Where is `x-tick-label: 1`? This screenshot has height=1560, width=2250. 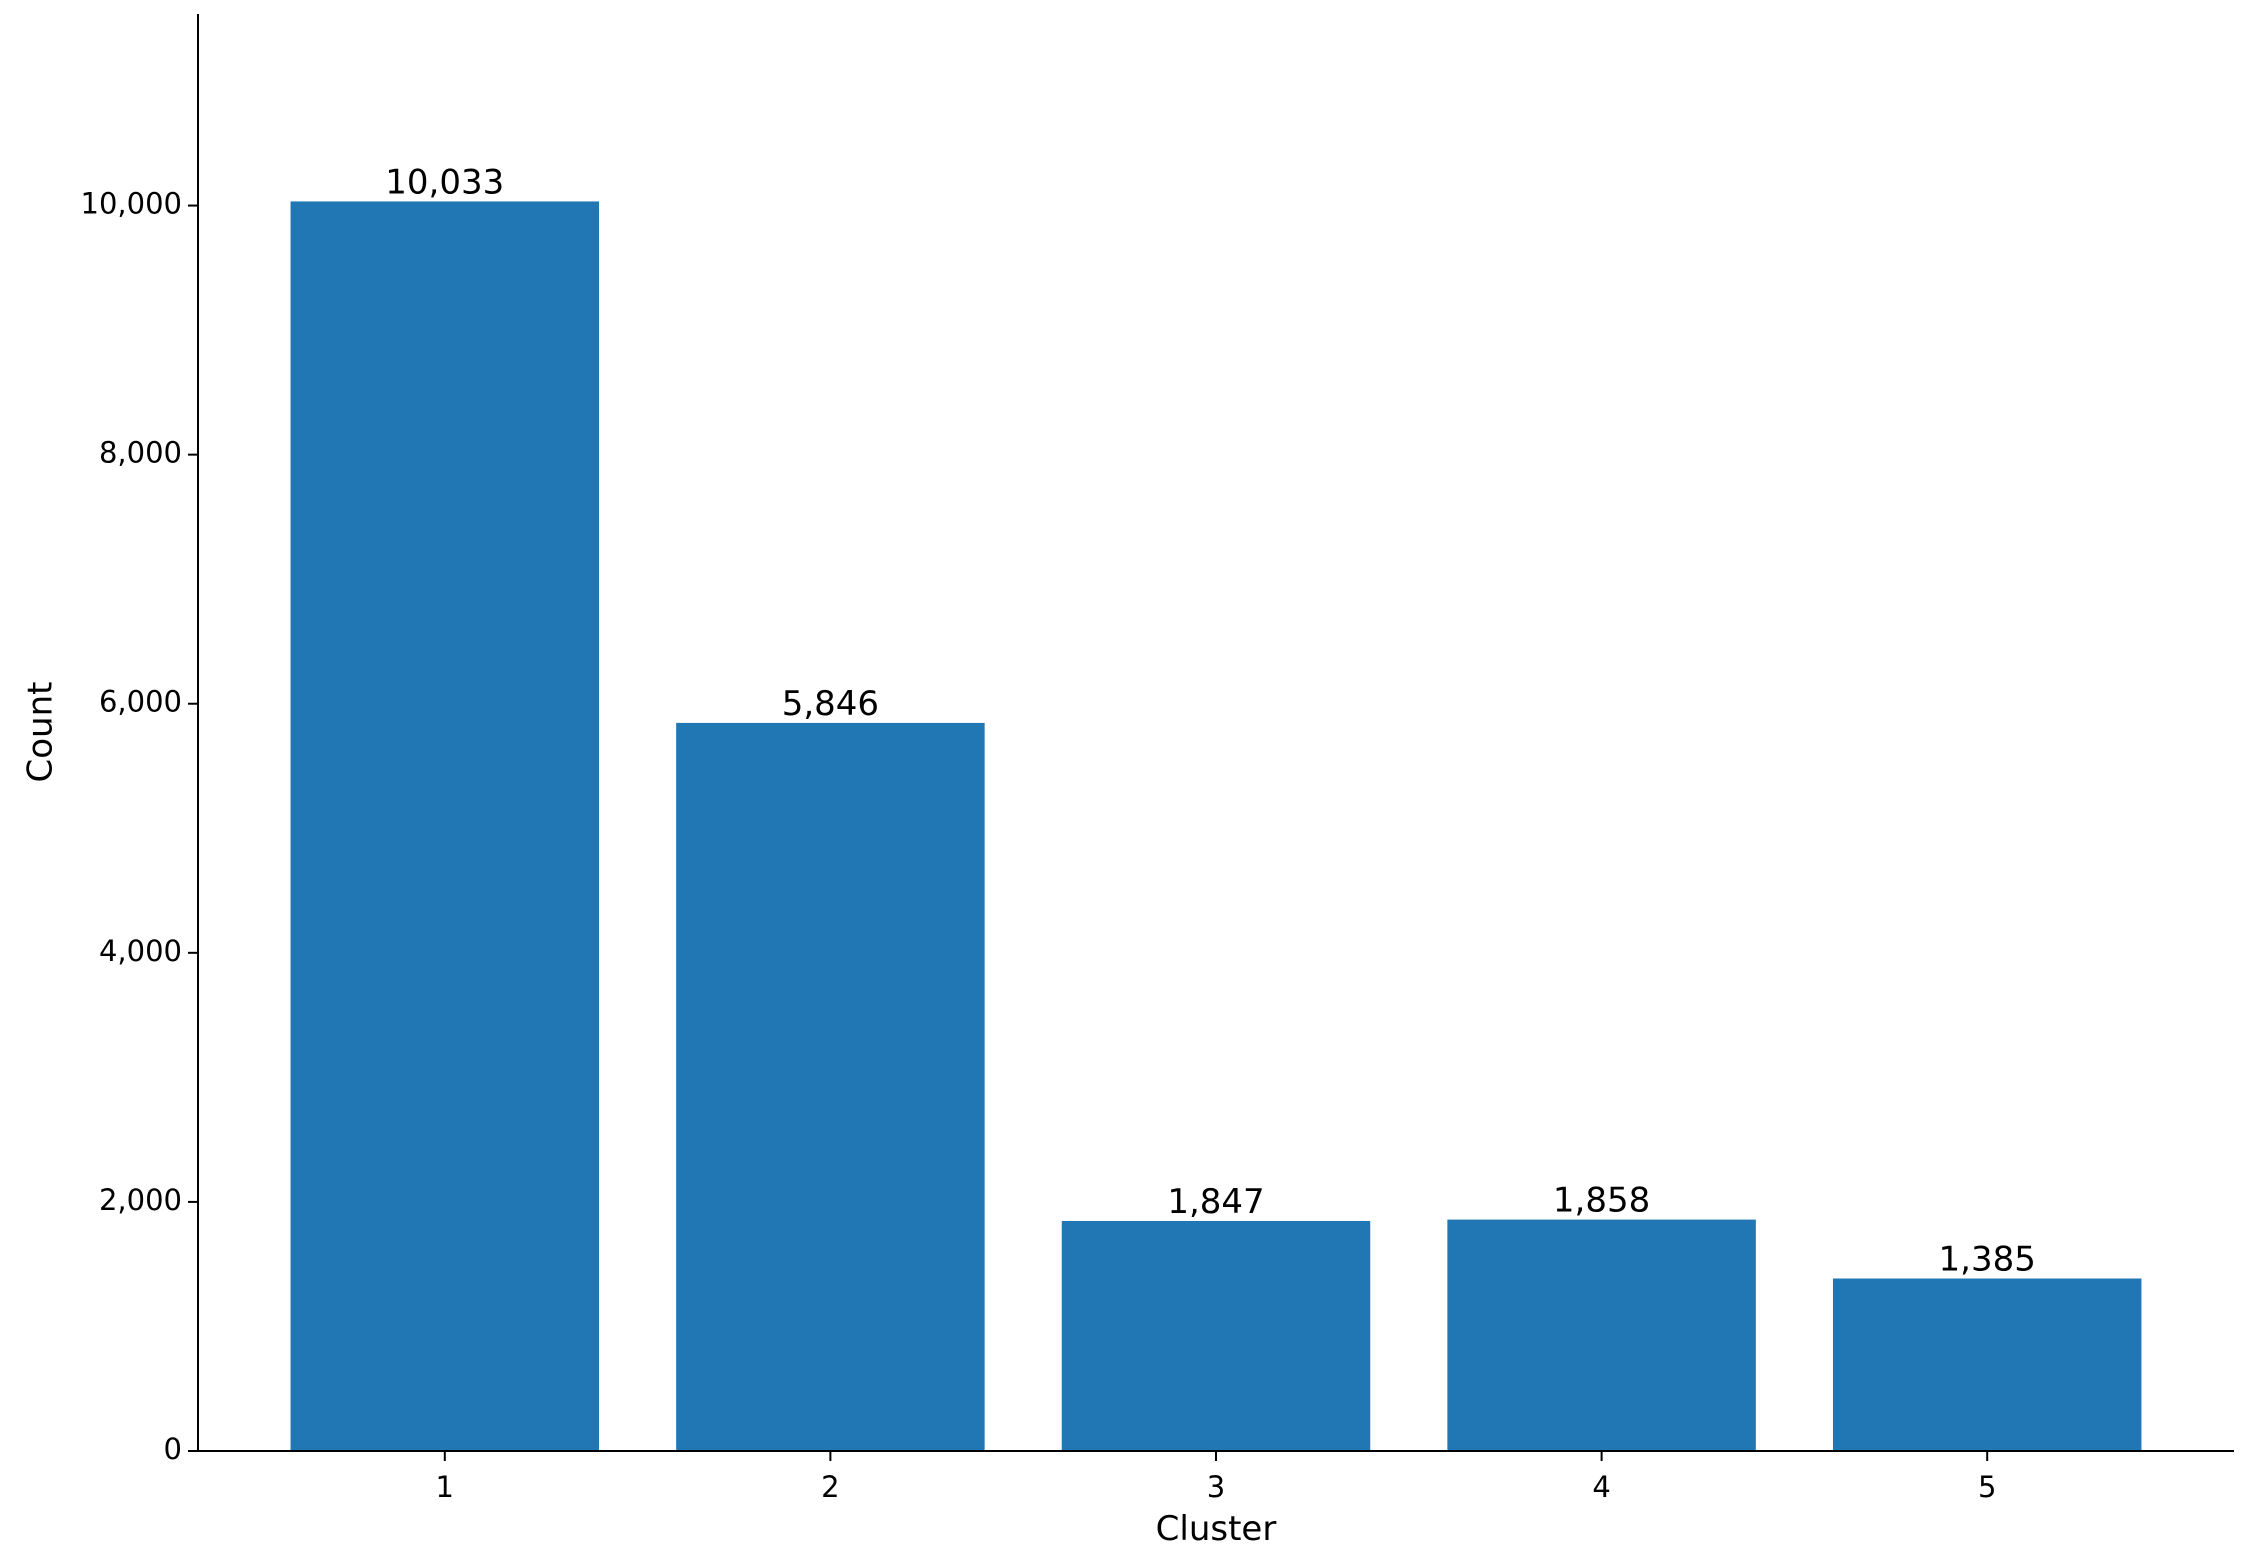
x-tick-label: 1 is located at coordinates (445, 1487).